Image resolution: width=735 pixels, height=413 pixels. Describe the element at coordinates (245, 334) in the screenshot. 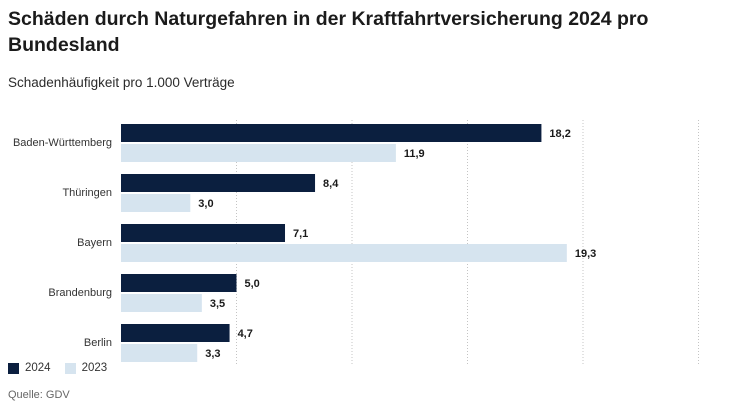

I see `data-label: 4,7` at that location.